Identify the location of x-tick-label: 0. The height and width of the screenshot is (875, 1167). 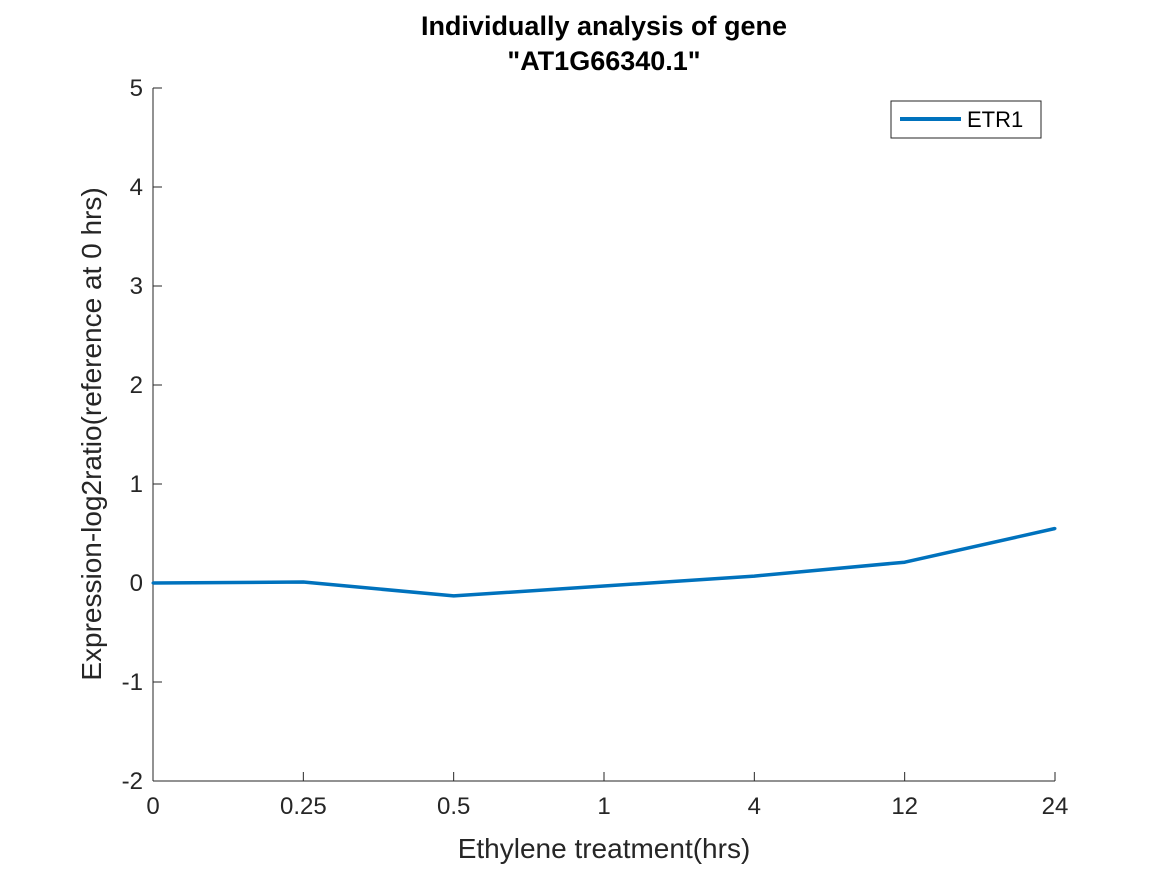
(152, 806).